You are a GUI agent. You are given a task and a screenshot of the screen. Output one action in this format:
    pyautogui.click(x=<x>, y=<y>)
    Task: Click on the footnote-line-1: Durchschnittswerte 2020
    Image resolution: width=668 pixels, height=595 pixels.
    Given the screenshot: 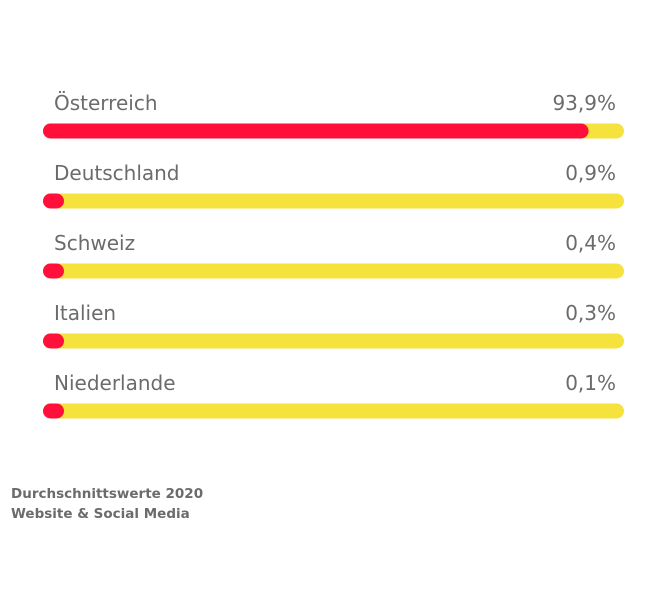 What is the action you would take?
    pyautogui.click(x=107, y=494)
    